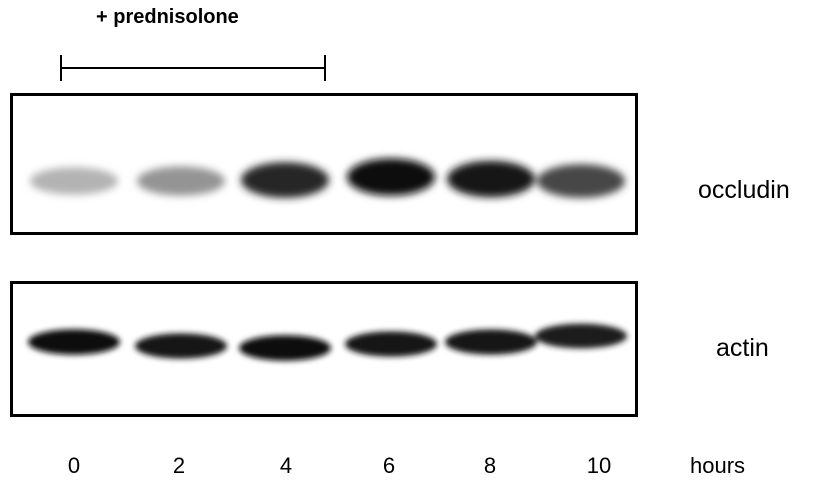 This screenshot has width=821, height=493. What do you see at coordinates (389, 465) in the screenshot?
I see `lane-label: 6` at bounding box center [389, 465].